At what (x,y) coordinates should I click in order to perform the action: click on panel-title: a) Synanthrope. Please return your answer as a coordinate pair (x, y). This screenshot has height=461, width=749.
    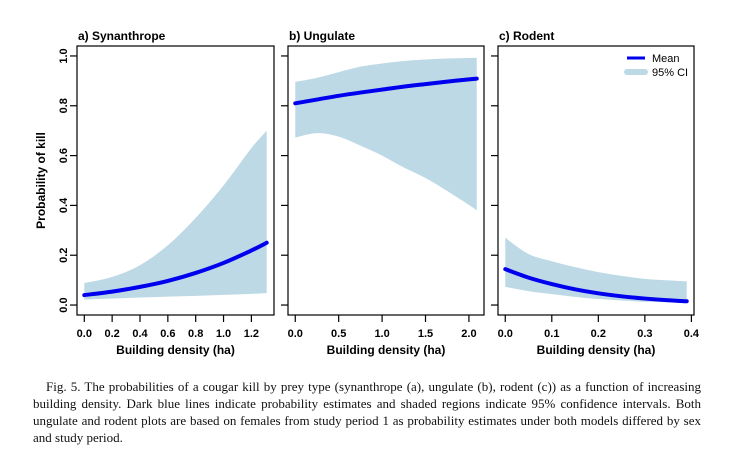
    Looking at the image, I should click on (122, 36).